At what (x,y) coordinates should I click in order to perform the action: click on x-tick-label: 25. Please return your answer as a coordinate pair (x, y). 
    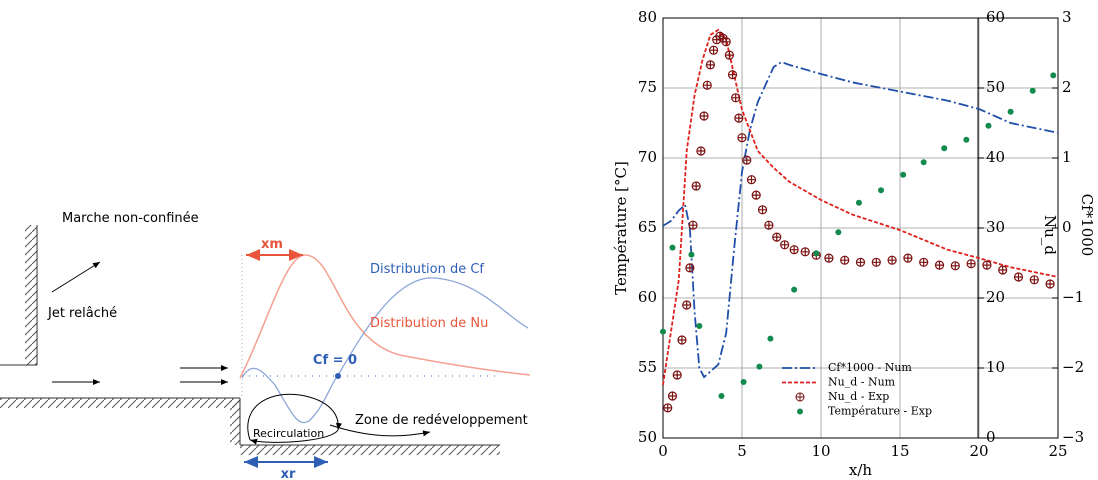
    Looking at the image, I should click on (1057, 451).